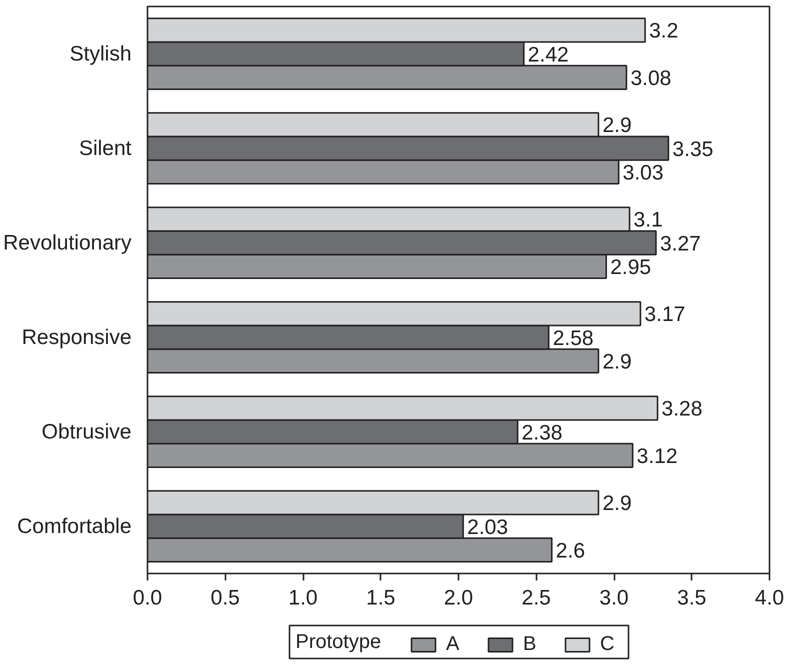 The width and height of the screenshot is (788, 668). What do you see at coordinates (663, 31) in the screenshot?
I see `data-label: 3.2` at bounding box center [663, 31].